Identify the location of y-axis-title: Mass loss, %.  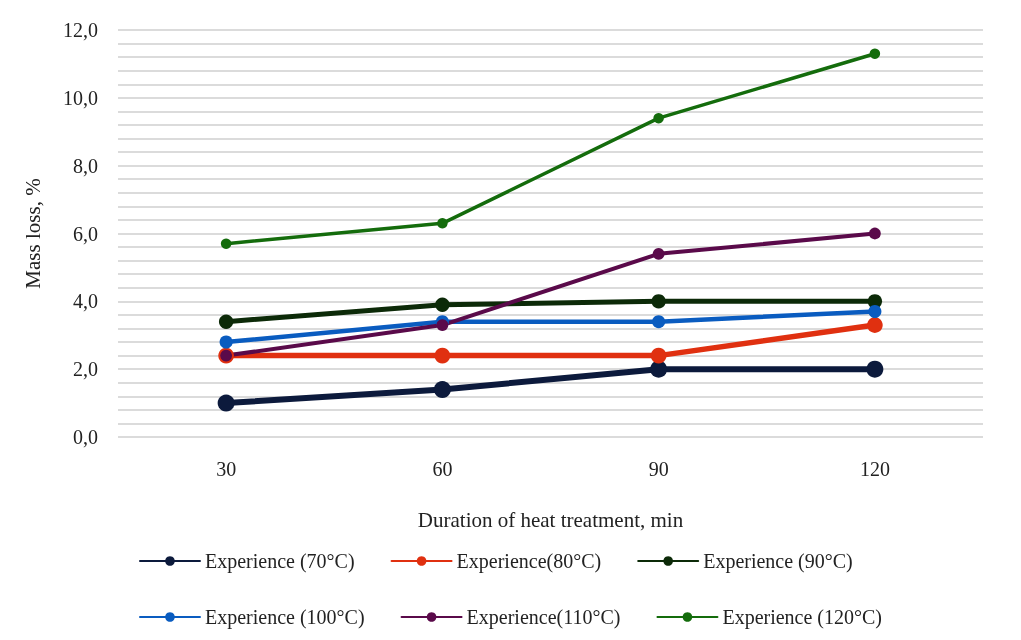
(32, 233).